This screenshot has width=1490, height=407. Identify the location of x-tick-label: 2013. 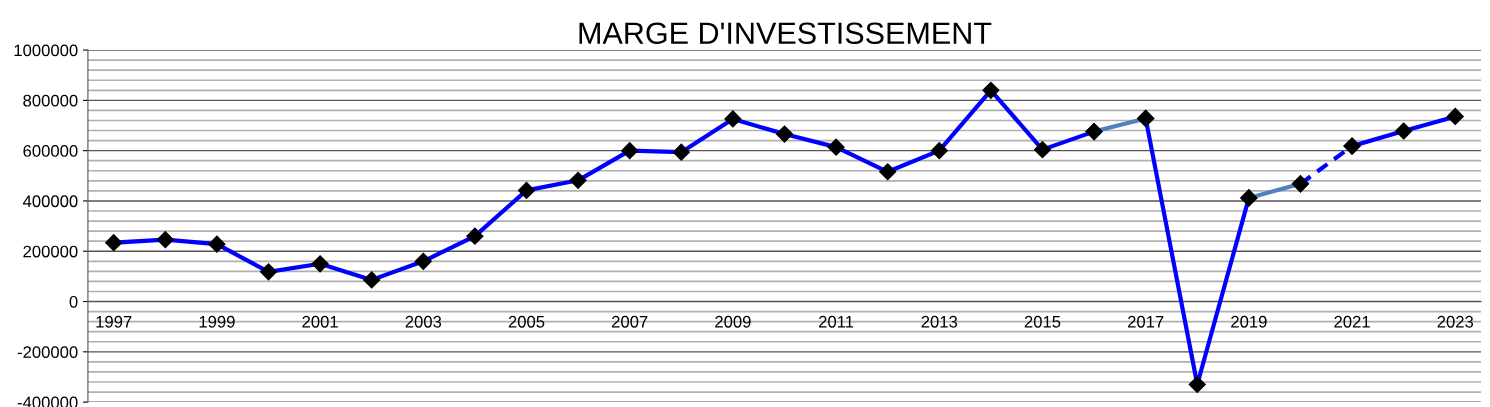
(939, 321).